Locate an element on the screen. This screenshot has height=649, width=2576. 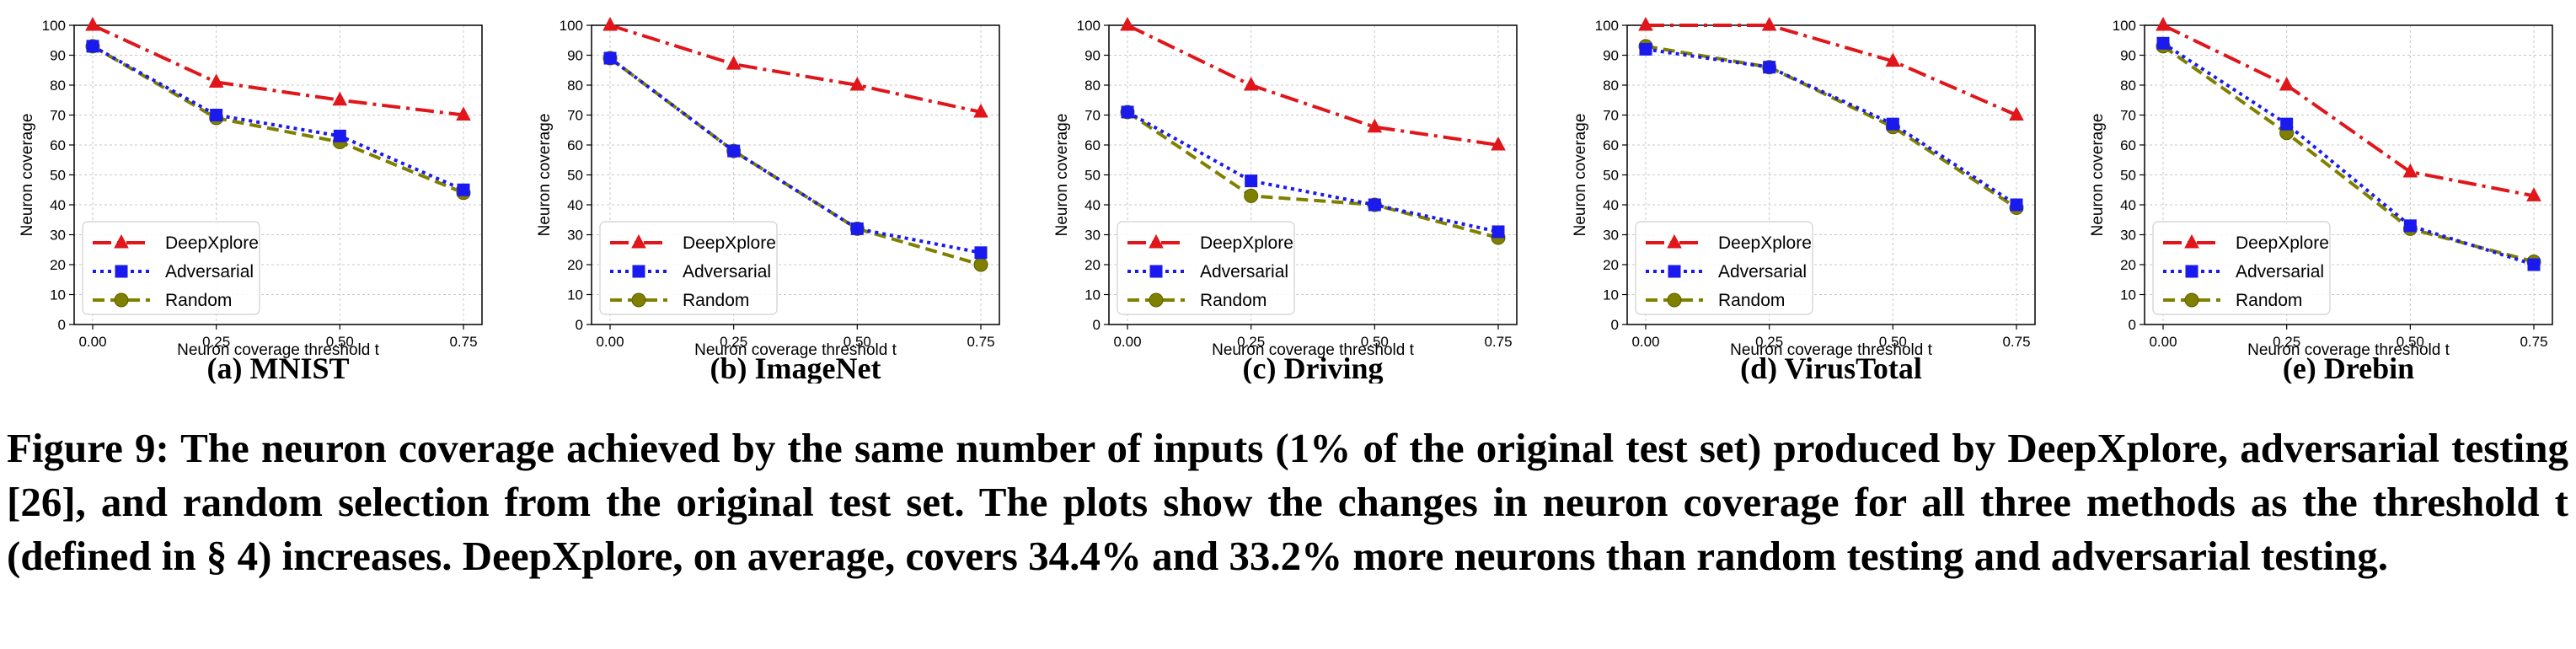
subcaption: (e) Drebin is located at coordinates (2348, 367).